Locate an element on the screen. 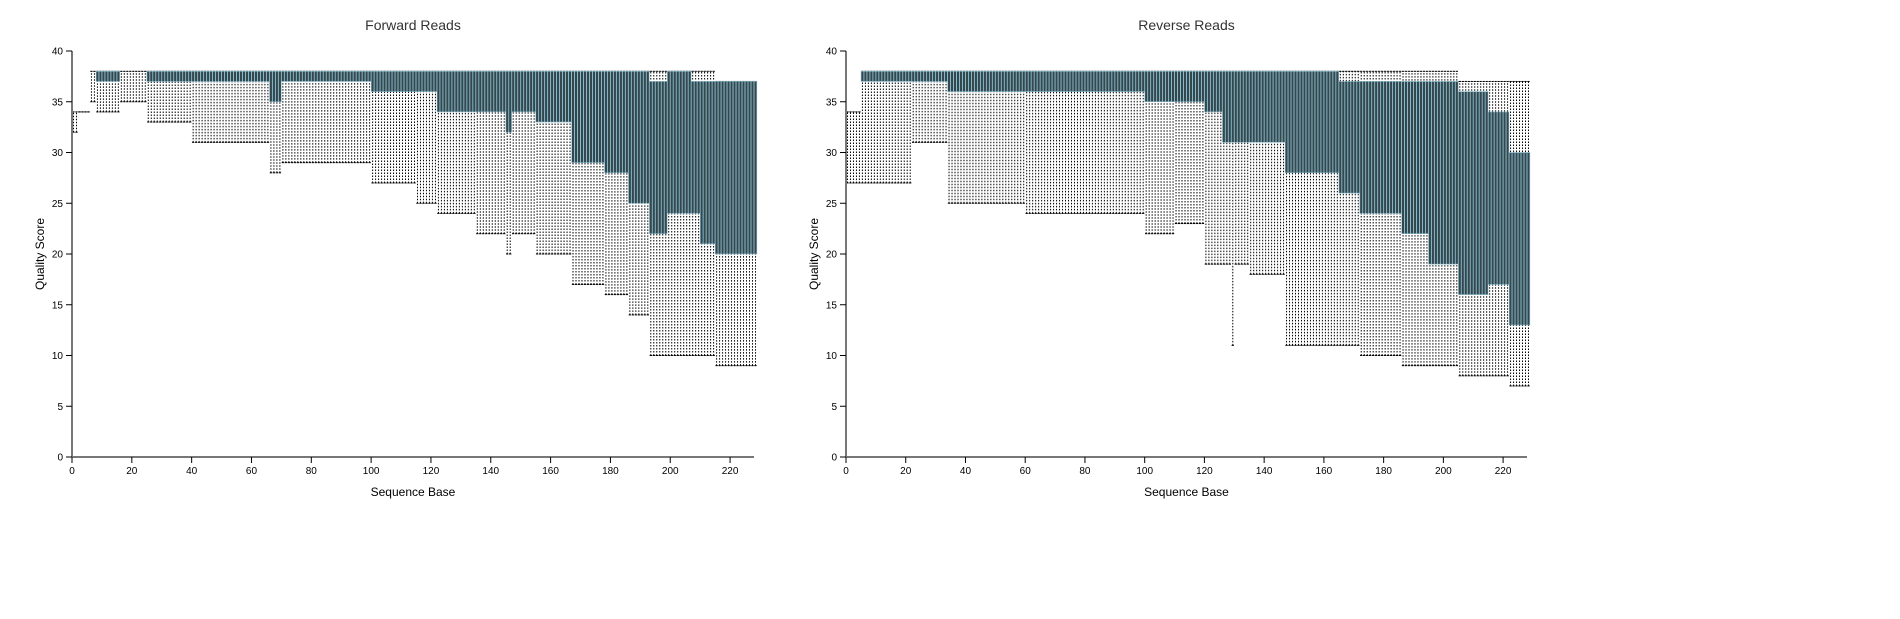 This screenshot has width=1900, height=619. y-axis-label: Quality Score is located at coordinates (814, 254).